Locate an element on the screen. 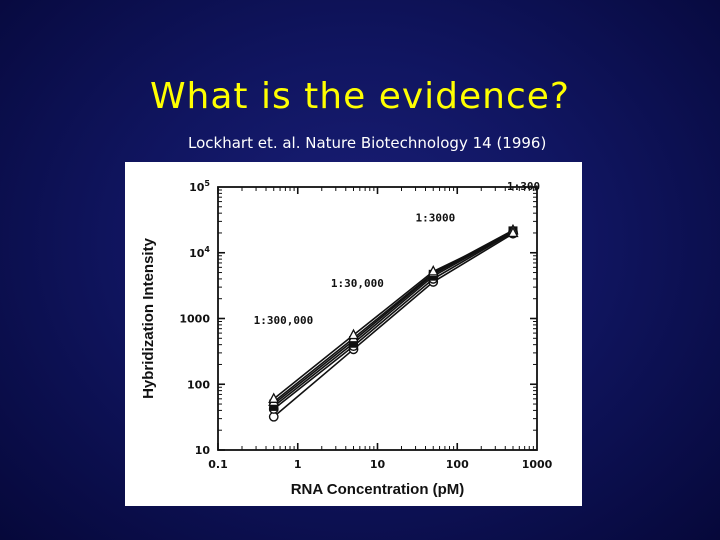 Image resolution: width=720 pixels, height=540 pixels. y-tick-label: 100 is located at coordinates (198, 384).